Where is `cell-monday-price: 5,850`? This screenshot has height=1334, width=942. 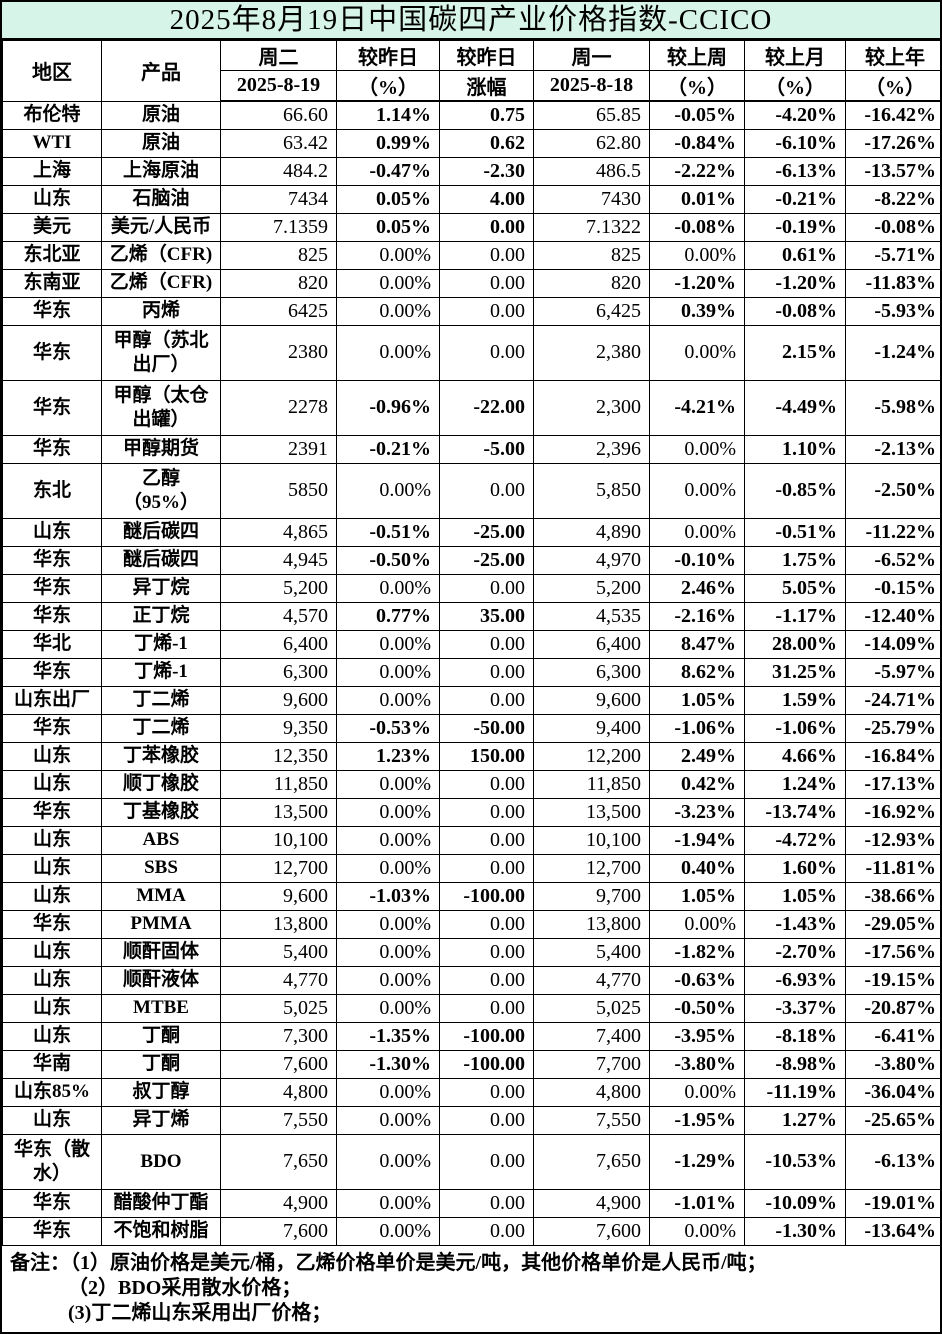 cell-monday-price: 5,850 is located at coordinates (592, 490).